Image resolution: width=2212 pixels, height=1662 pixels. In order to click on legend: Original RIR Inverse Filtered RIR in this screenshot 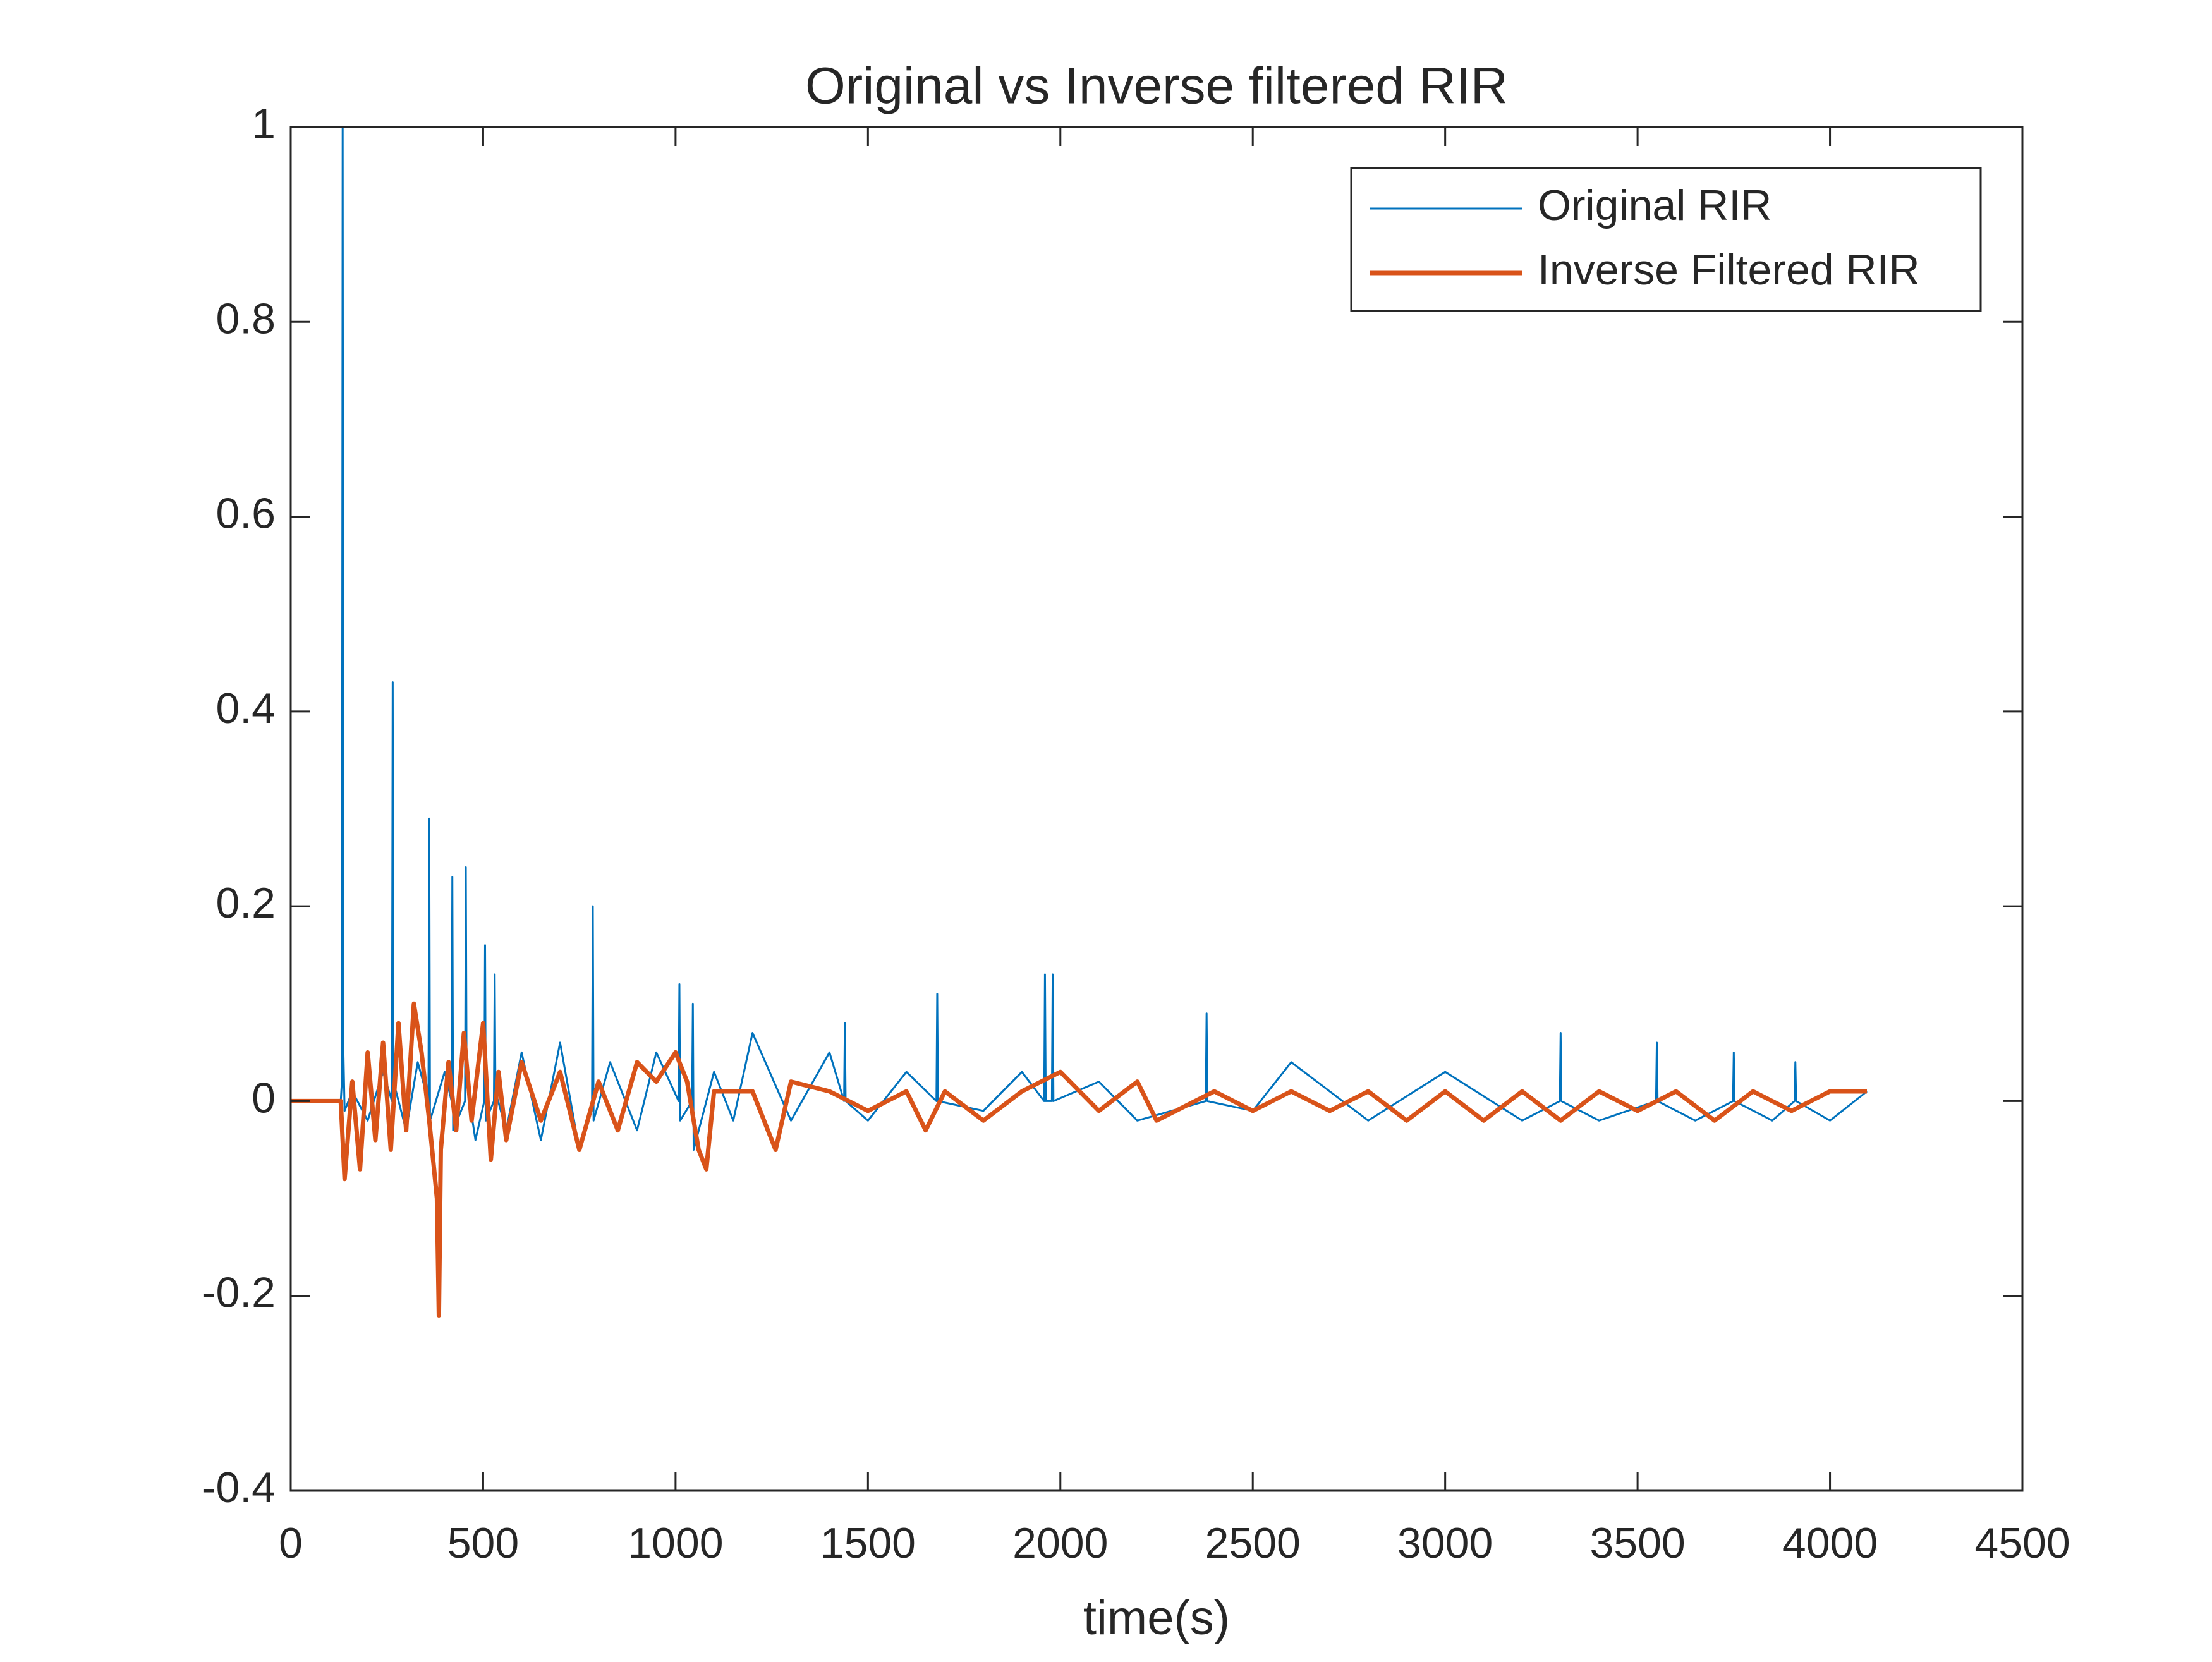, I will do `click(1666, 239)`.